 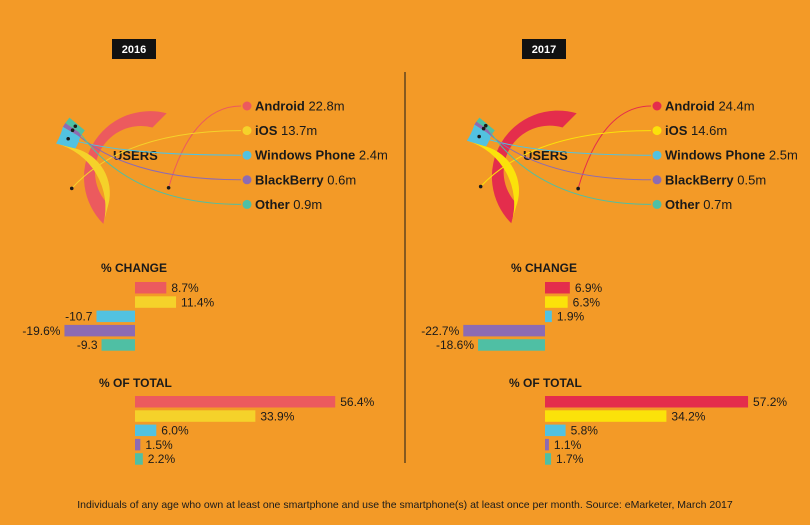 I want to click on legend-item-ios: iOS 13.7m, so click(x=286, y=130).